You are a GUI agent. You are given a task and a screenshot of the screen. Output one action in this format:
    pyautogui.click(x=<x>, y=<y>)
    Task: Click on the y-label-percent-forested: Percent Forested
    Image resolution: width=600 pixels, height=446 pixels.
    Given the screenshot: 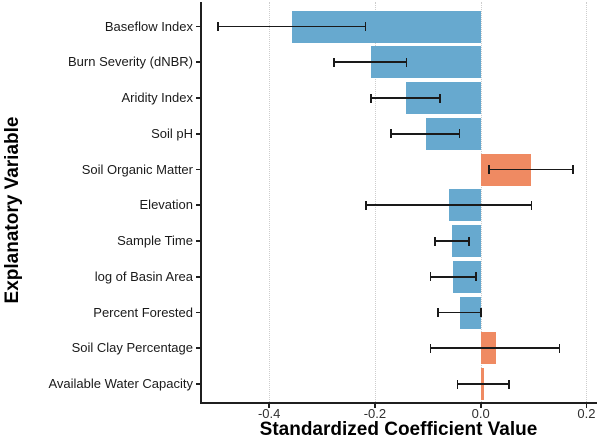 What is the action you would take?
    pyautogui.click(x=143, y=312)
    